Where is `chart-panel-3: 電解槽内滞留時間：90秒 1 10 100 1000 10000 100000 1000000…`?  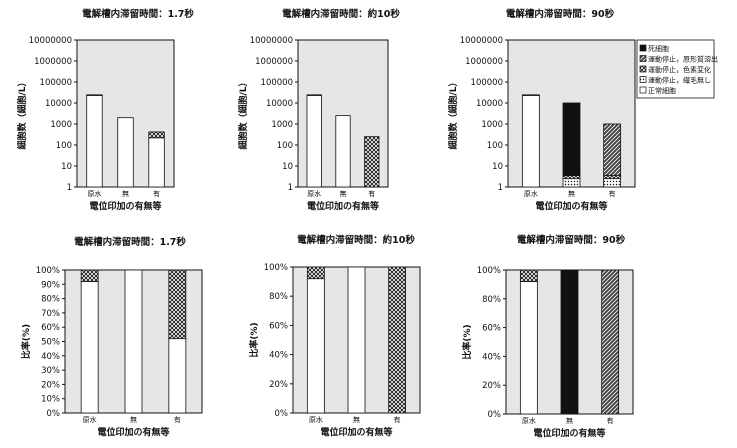 chart-panel-3: 電解槽内滞留時間：90秒 1 10 100 1000 10000 100000 1000000… is located at coordinates (541, 110).